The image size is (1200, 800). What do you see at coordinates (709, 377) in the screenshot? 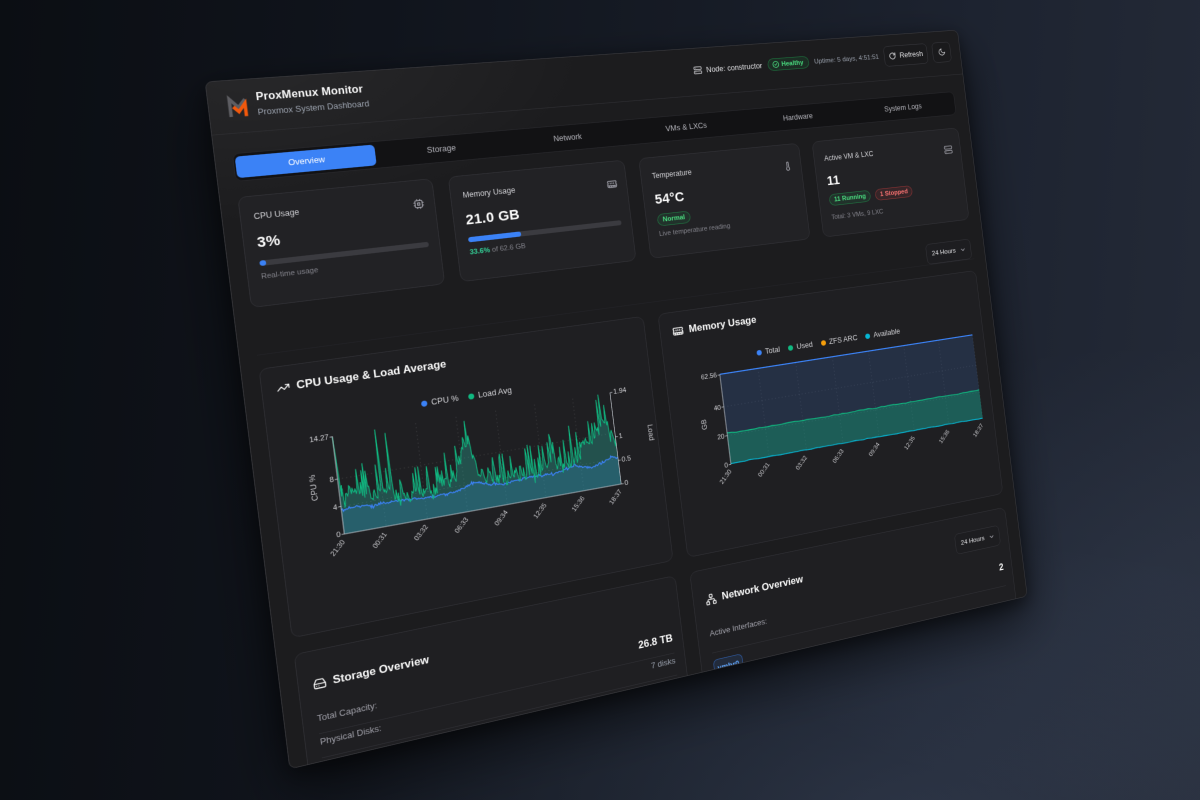
I see `svg-text: 62.56` at bounding box center [709, 377].